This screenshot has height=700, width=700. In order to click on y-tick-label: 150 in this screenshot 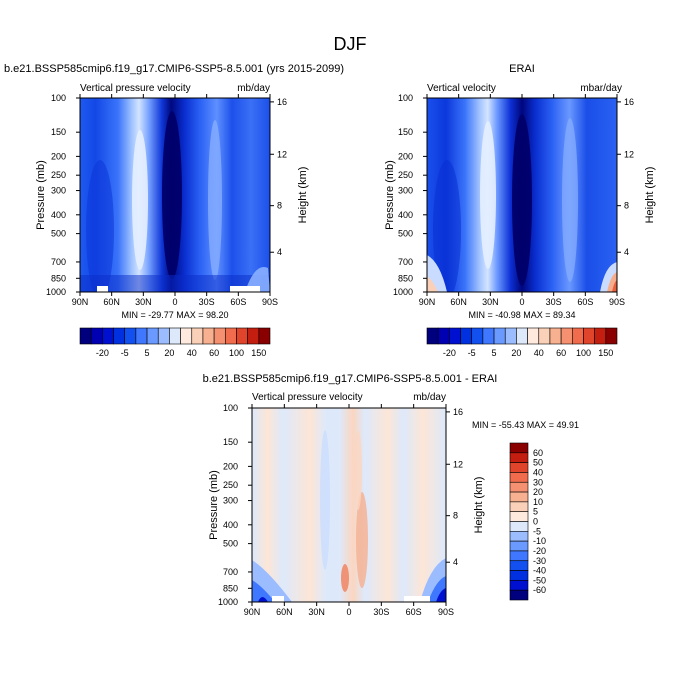, I will do `click(230, 442)`.